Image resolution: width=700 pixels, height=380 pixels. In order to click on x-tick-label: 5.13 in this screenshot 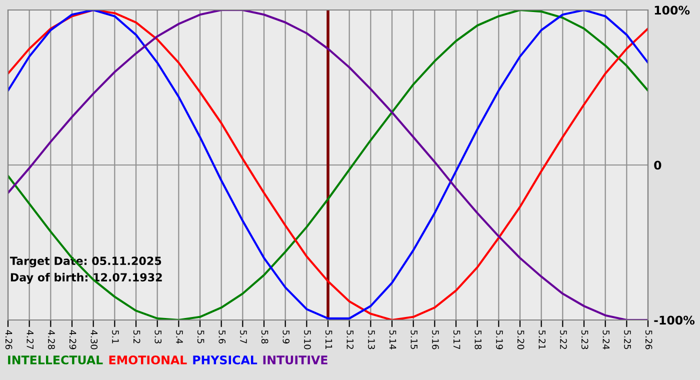, I will do `click(371, 340)`.